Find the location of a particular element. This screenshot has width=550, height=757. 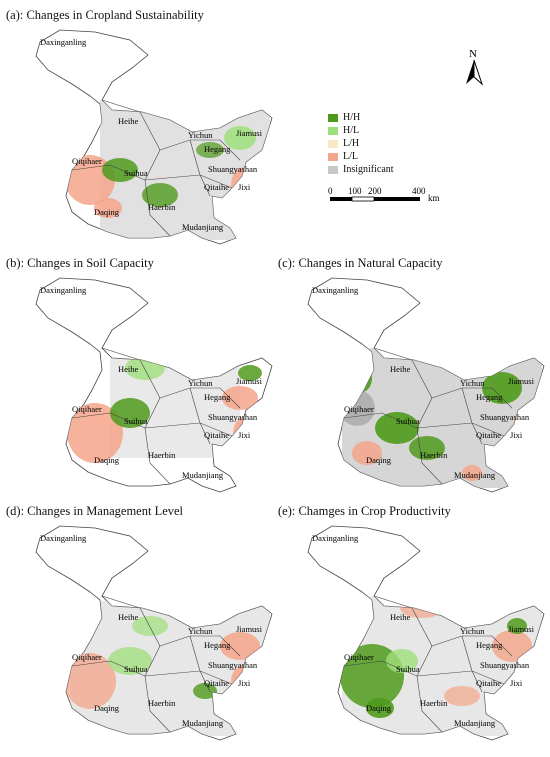

legend-item: H/H is located at coordinates (361, 117).